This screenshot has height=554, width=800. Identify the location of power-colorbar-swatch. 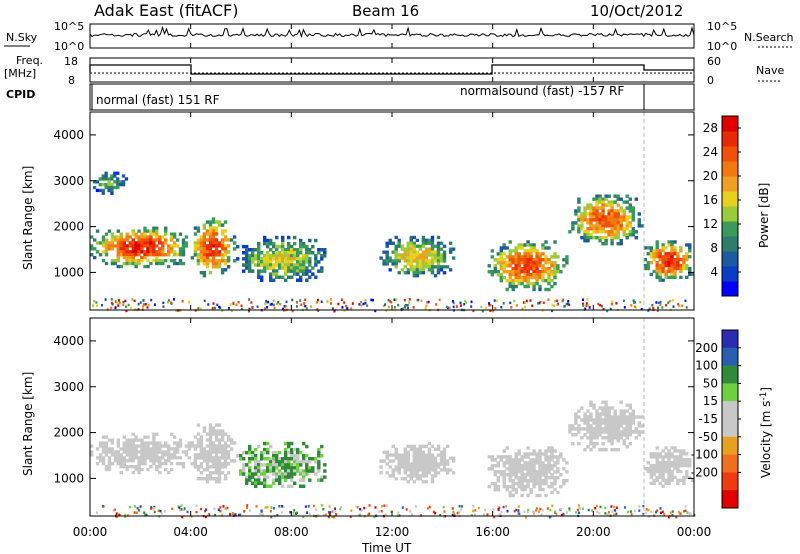
(730, 229).